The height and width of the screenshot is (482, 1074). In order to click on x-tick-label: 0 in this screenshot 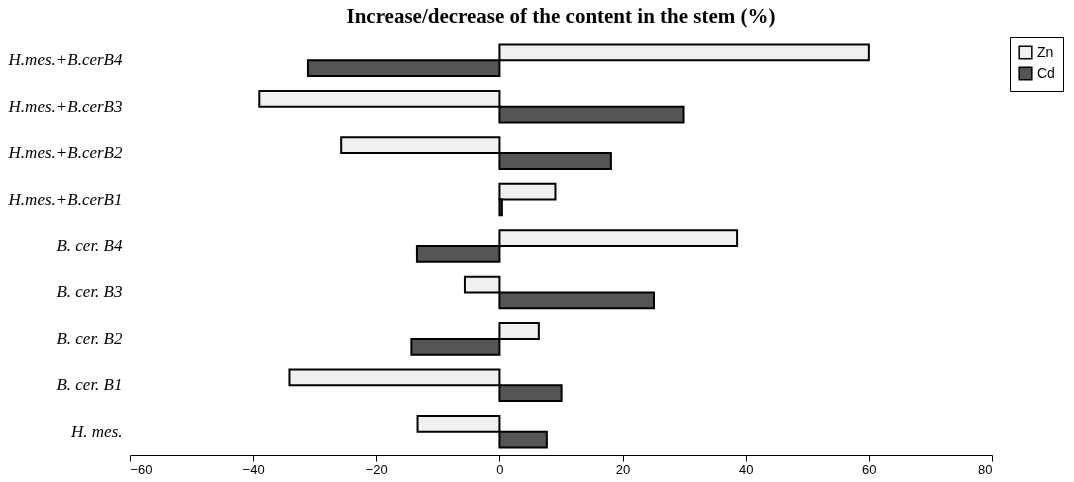, I will do `click(500, 469)`.